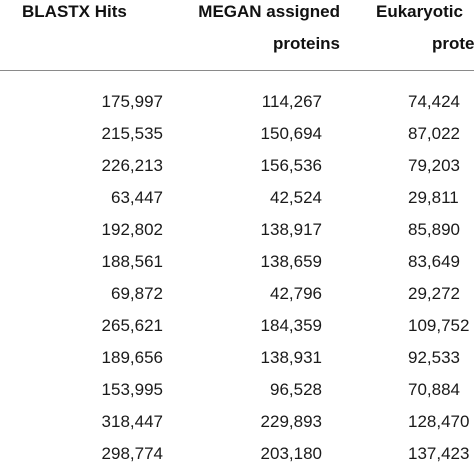  Describe the element at coordinates (237, 453) in the screenshot. I see `table-row: 298,774 203,180 137,423` at that location.